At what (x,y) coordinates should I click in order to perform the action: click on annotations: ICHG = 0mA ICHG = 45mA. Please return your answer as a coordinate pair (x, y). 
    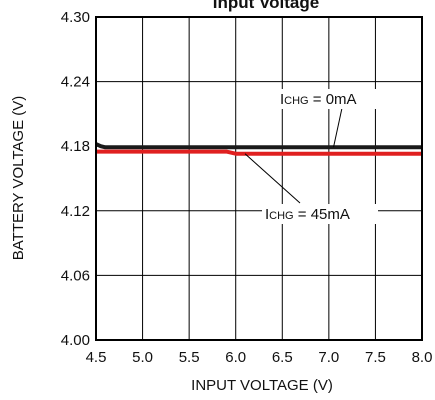
    Looking at the image, I should click on (318, 156).